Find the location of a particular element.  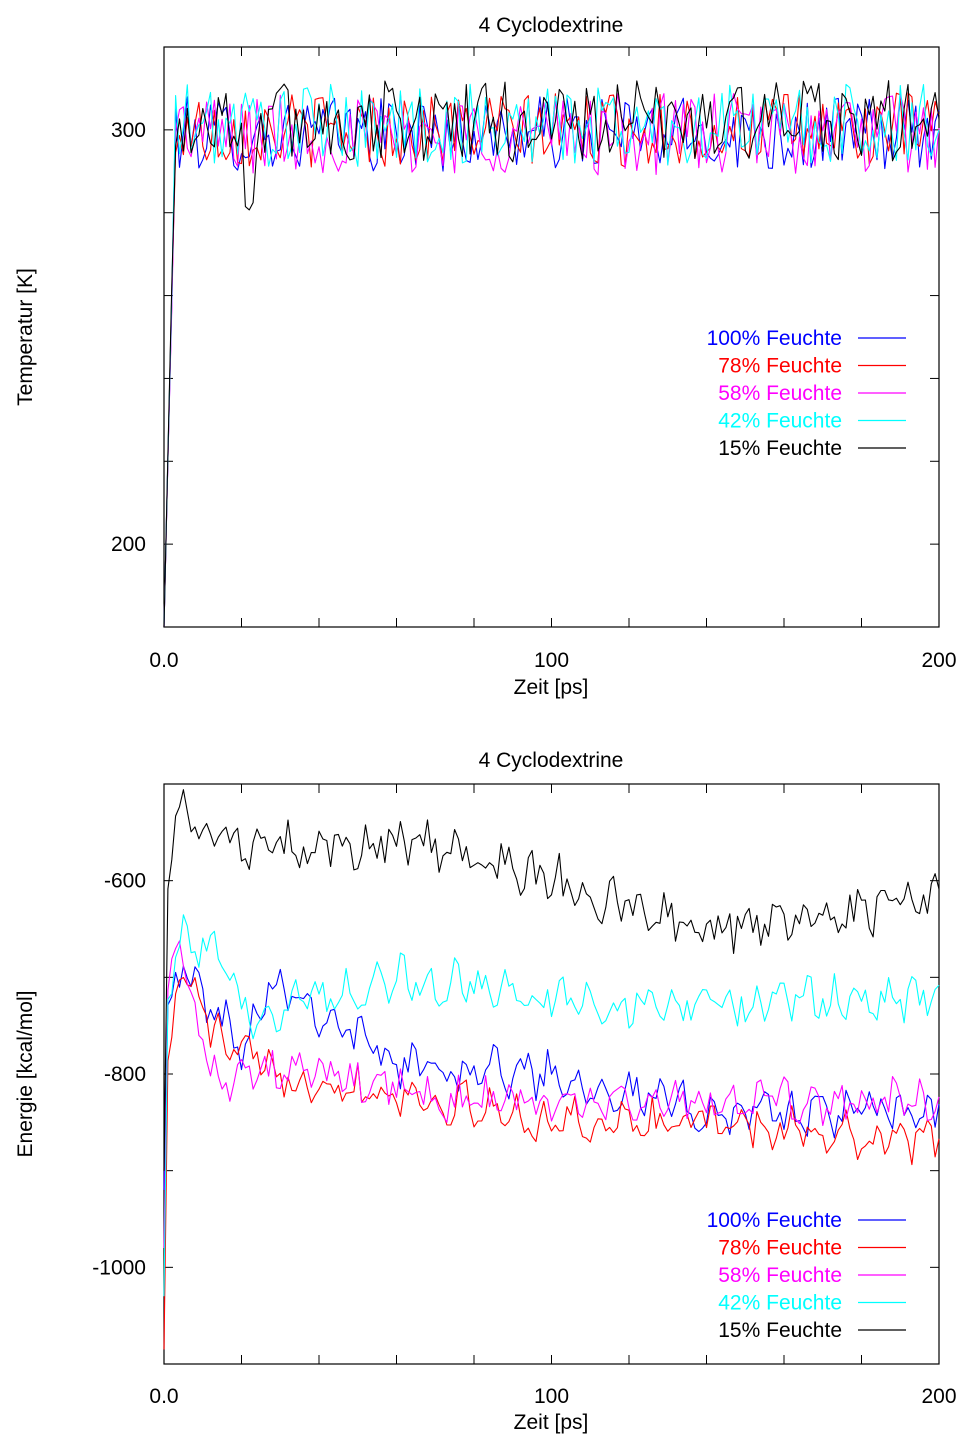

y-tick-label: -800 is located at coordinates (125, 1074).